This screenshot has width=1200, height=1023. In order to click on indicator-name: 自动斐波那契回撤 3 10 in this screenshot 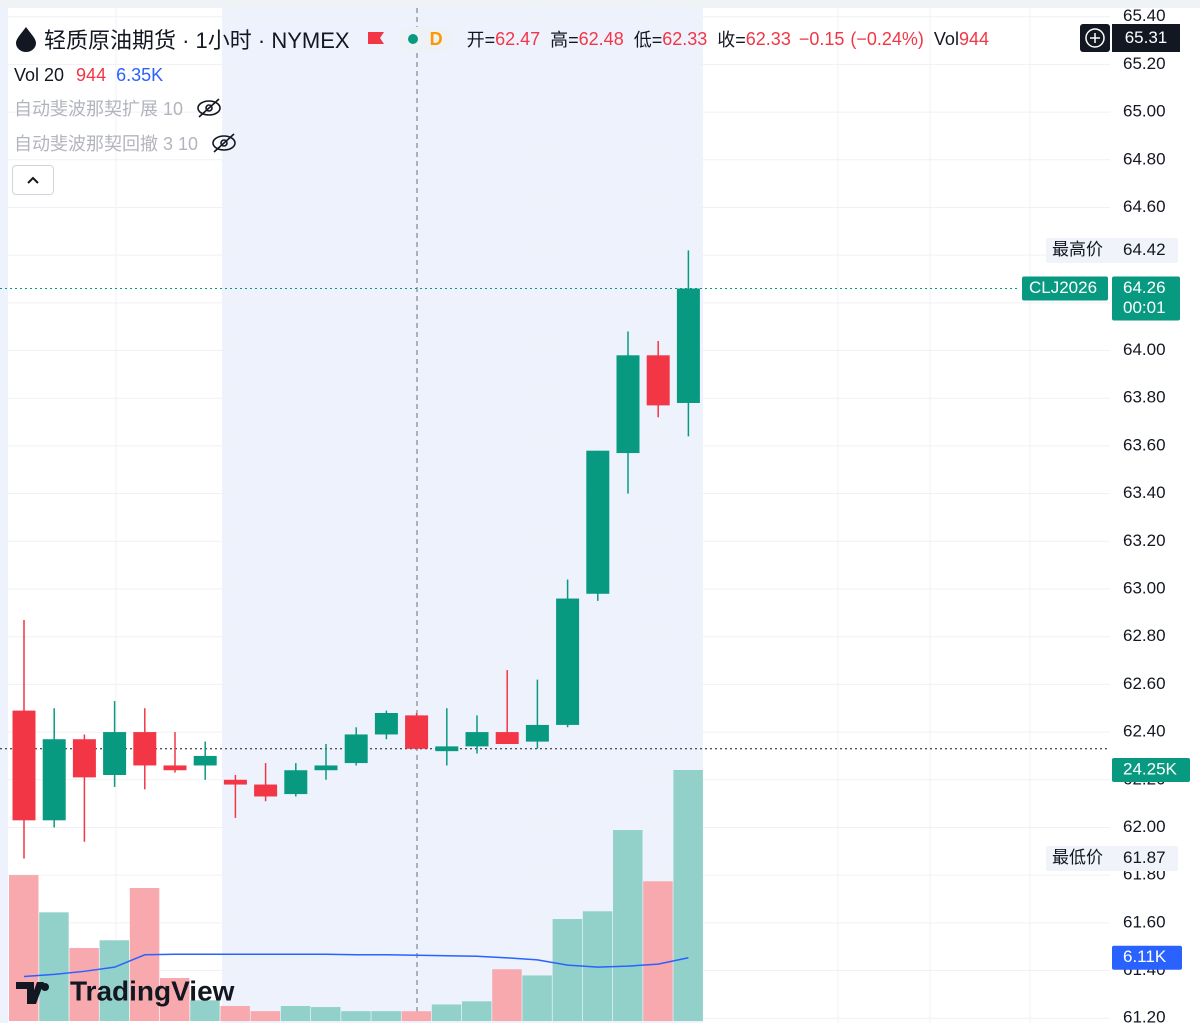, I will do `click(106, 144)`.